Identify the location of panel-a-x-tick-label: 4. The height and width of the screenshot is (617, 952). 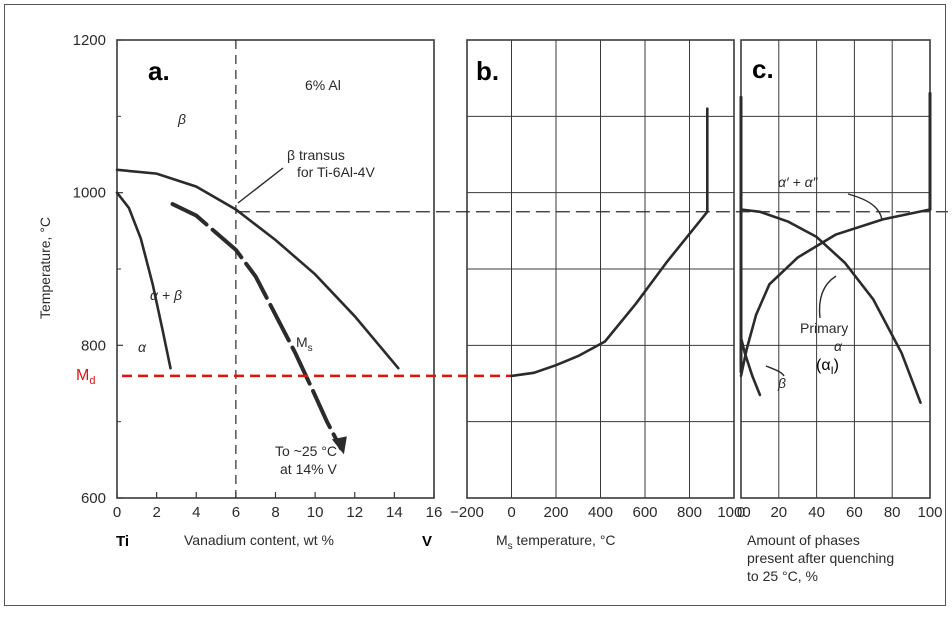
(196, 512).